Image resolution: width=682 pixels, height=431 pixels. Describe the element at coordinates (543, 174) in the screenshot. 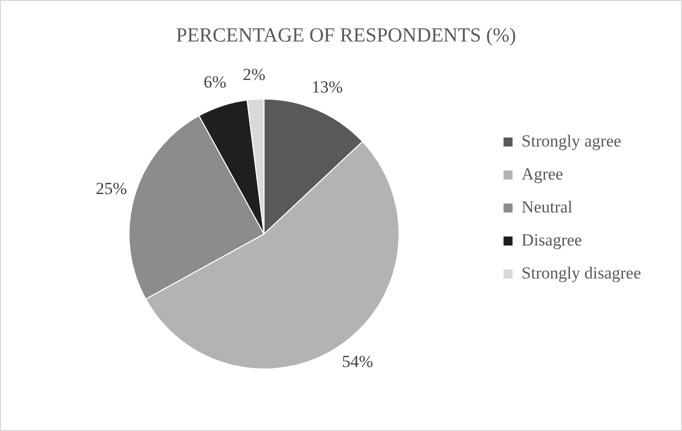

I see `legend-label: Agree` at that location.